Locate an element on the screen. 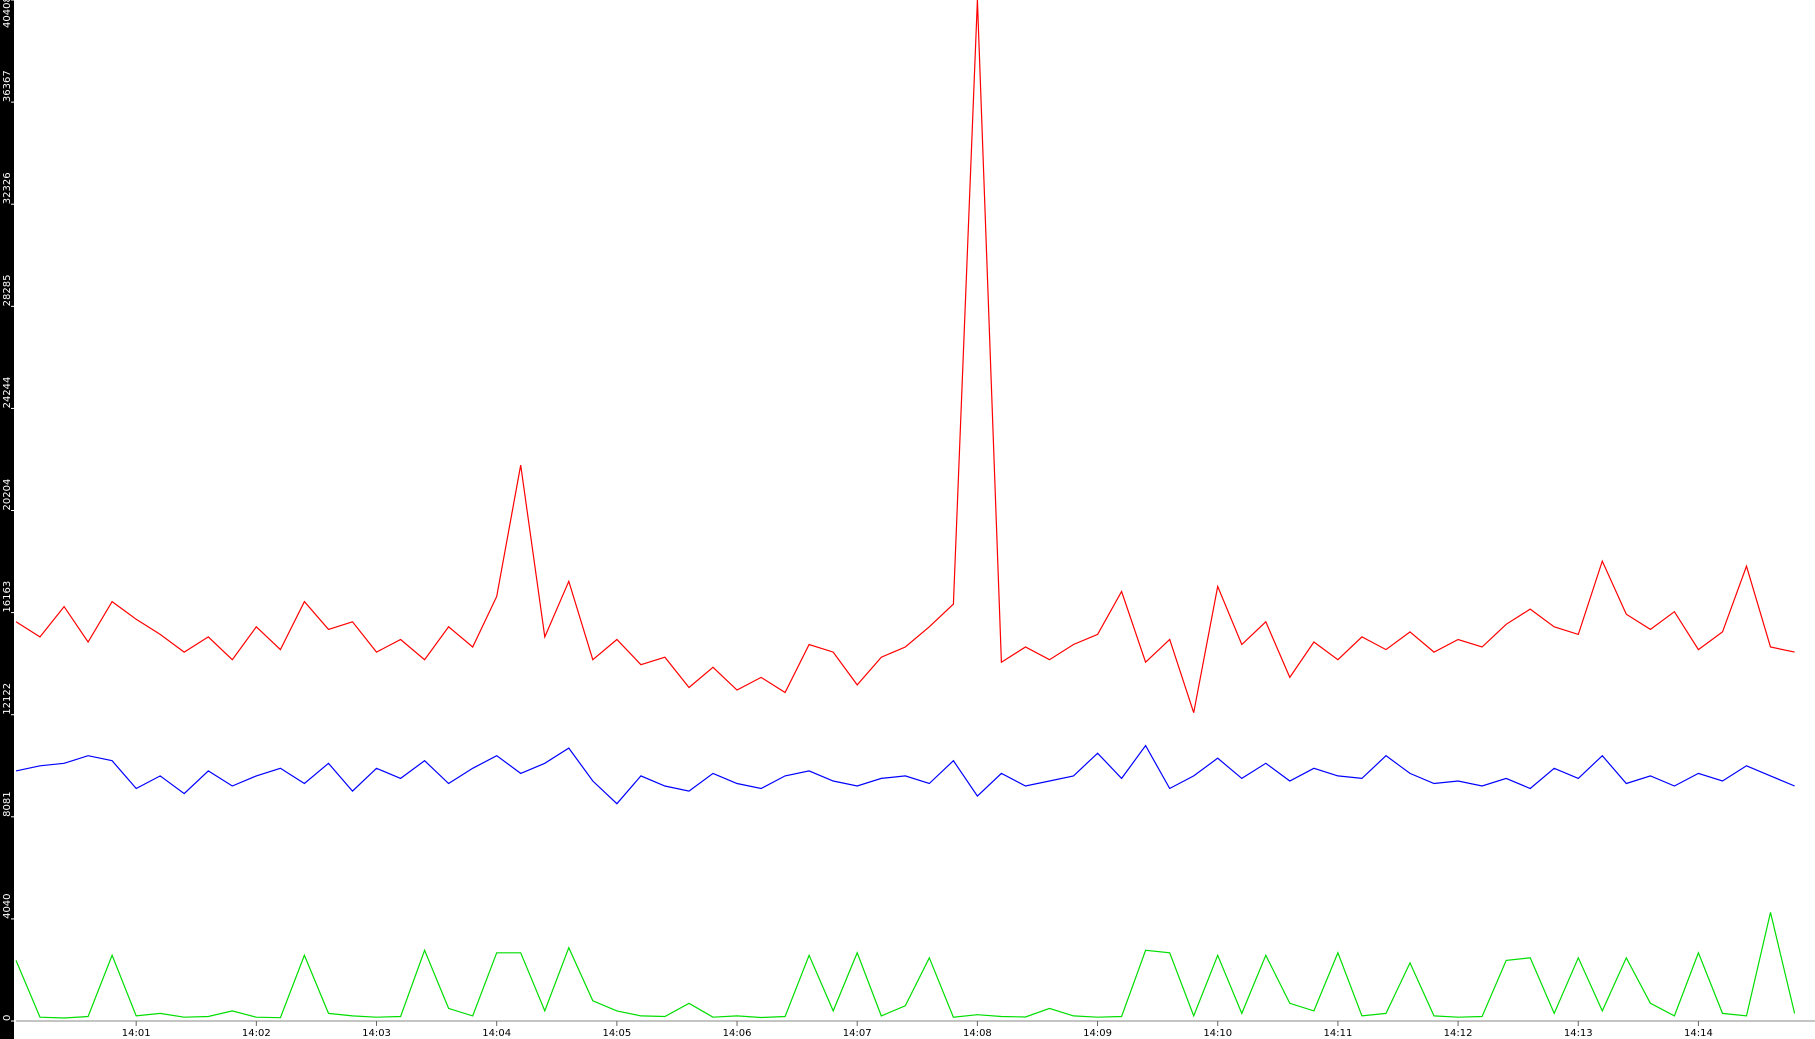  x-tick-label: 14:09 is located at coordinates (1097, 1033).